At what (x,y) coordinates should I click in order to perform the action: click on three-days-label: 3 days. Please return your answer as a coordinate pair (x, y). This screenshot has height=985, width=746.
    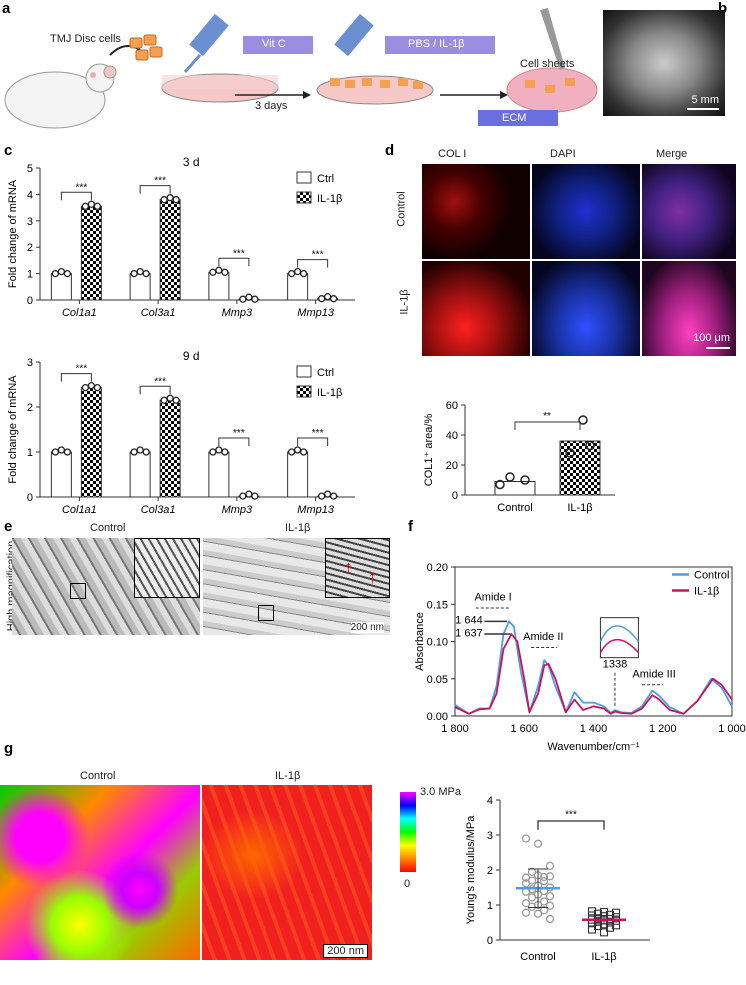
    Looking at the image, I should click on (271, 106).